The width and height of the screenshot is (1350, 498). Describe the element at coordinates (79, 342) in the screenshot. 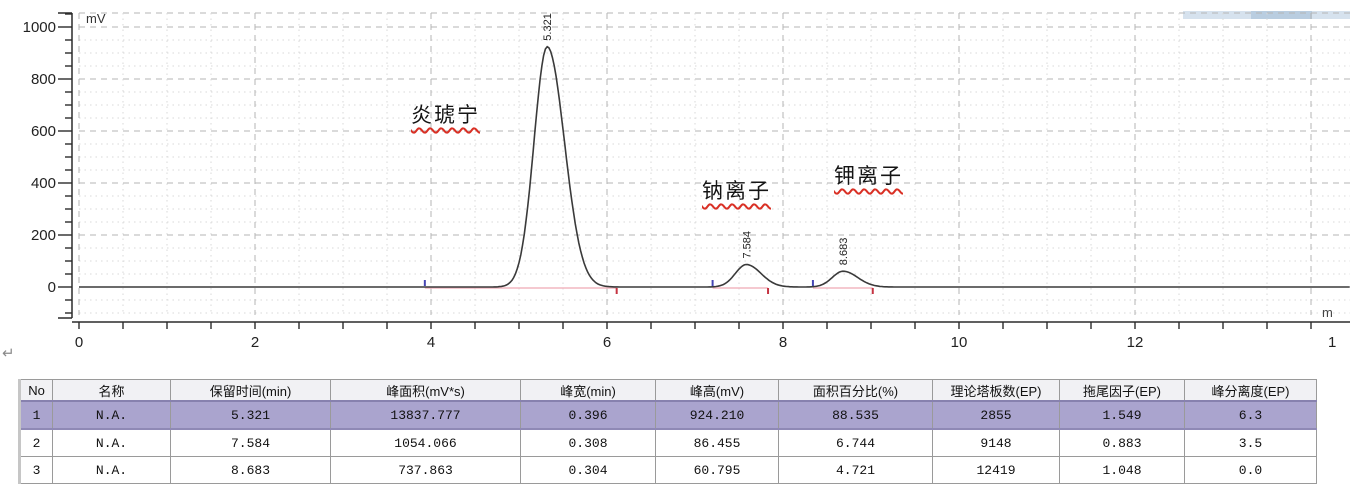

I see `x-tick-label: 0` at that location.